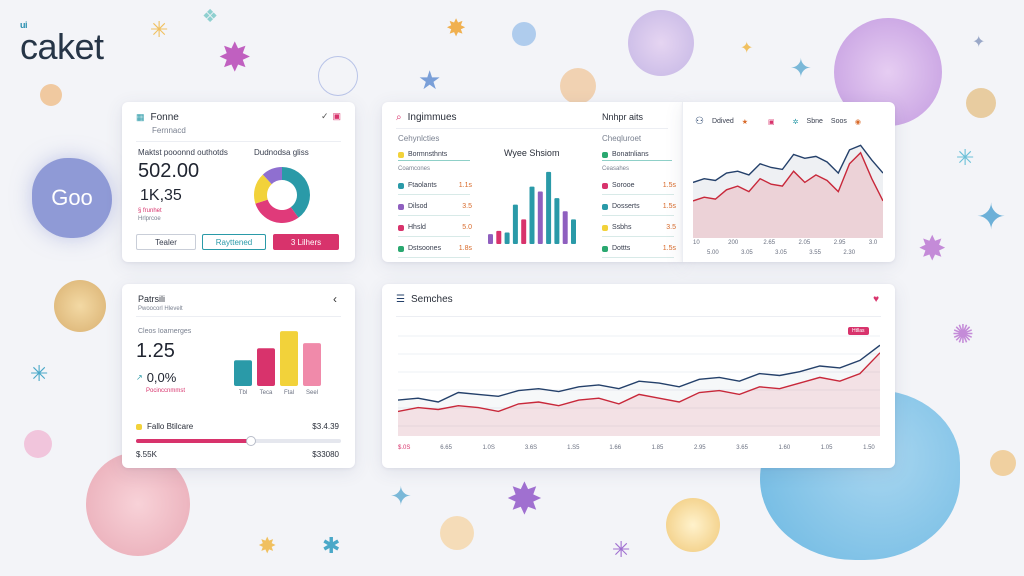 This screenshot has width=1024, height=576. What do you see at coordinates (435, 248) in the screenshot?
I see `left-list-row: Dstsoones 1.8s` at bounding box center [435, 248].